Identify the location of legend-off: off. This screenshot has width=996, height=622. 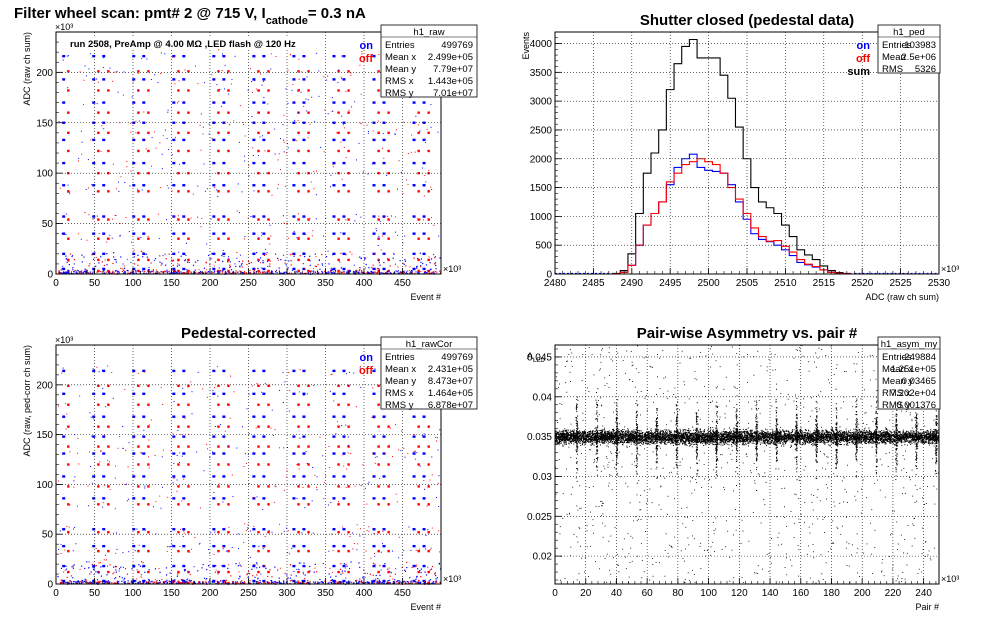
(863, 59).